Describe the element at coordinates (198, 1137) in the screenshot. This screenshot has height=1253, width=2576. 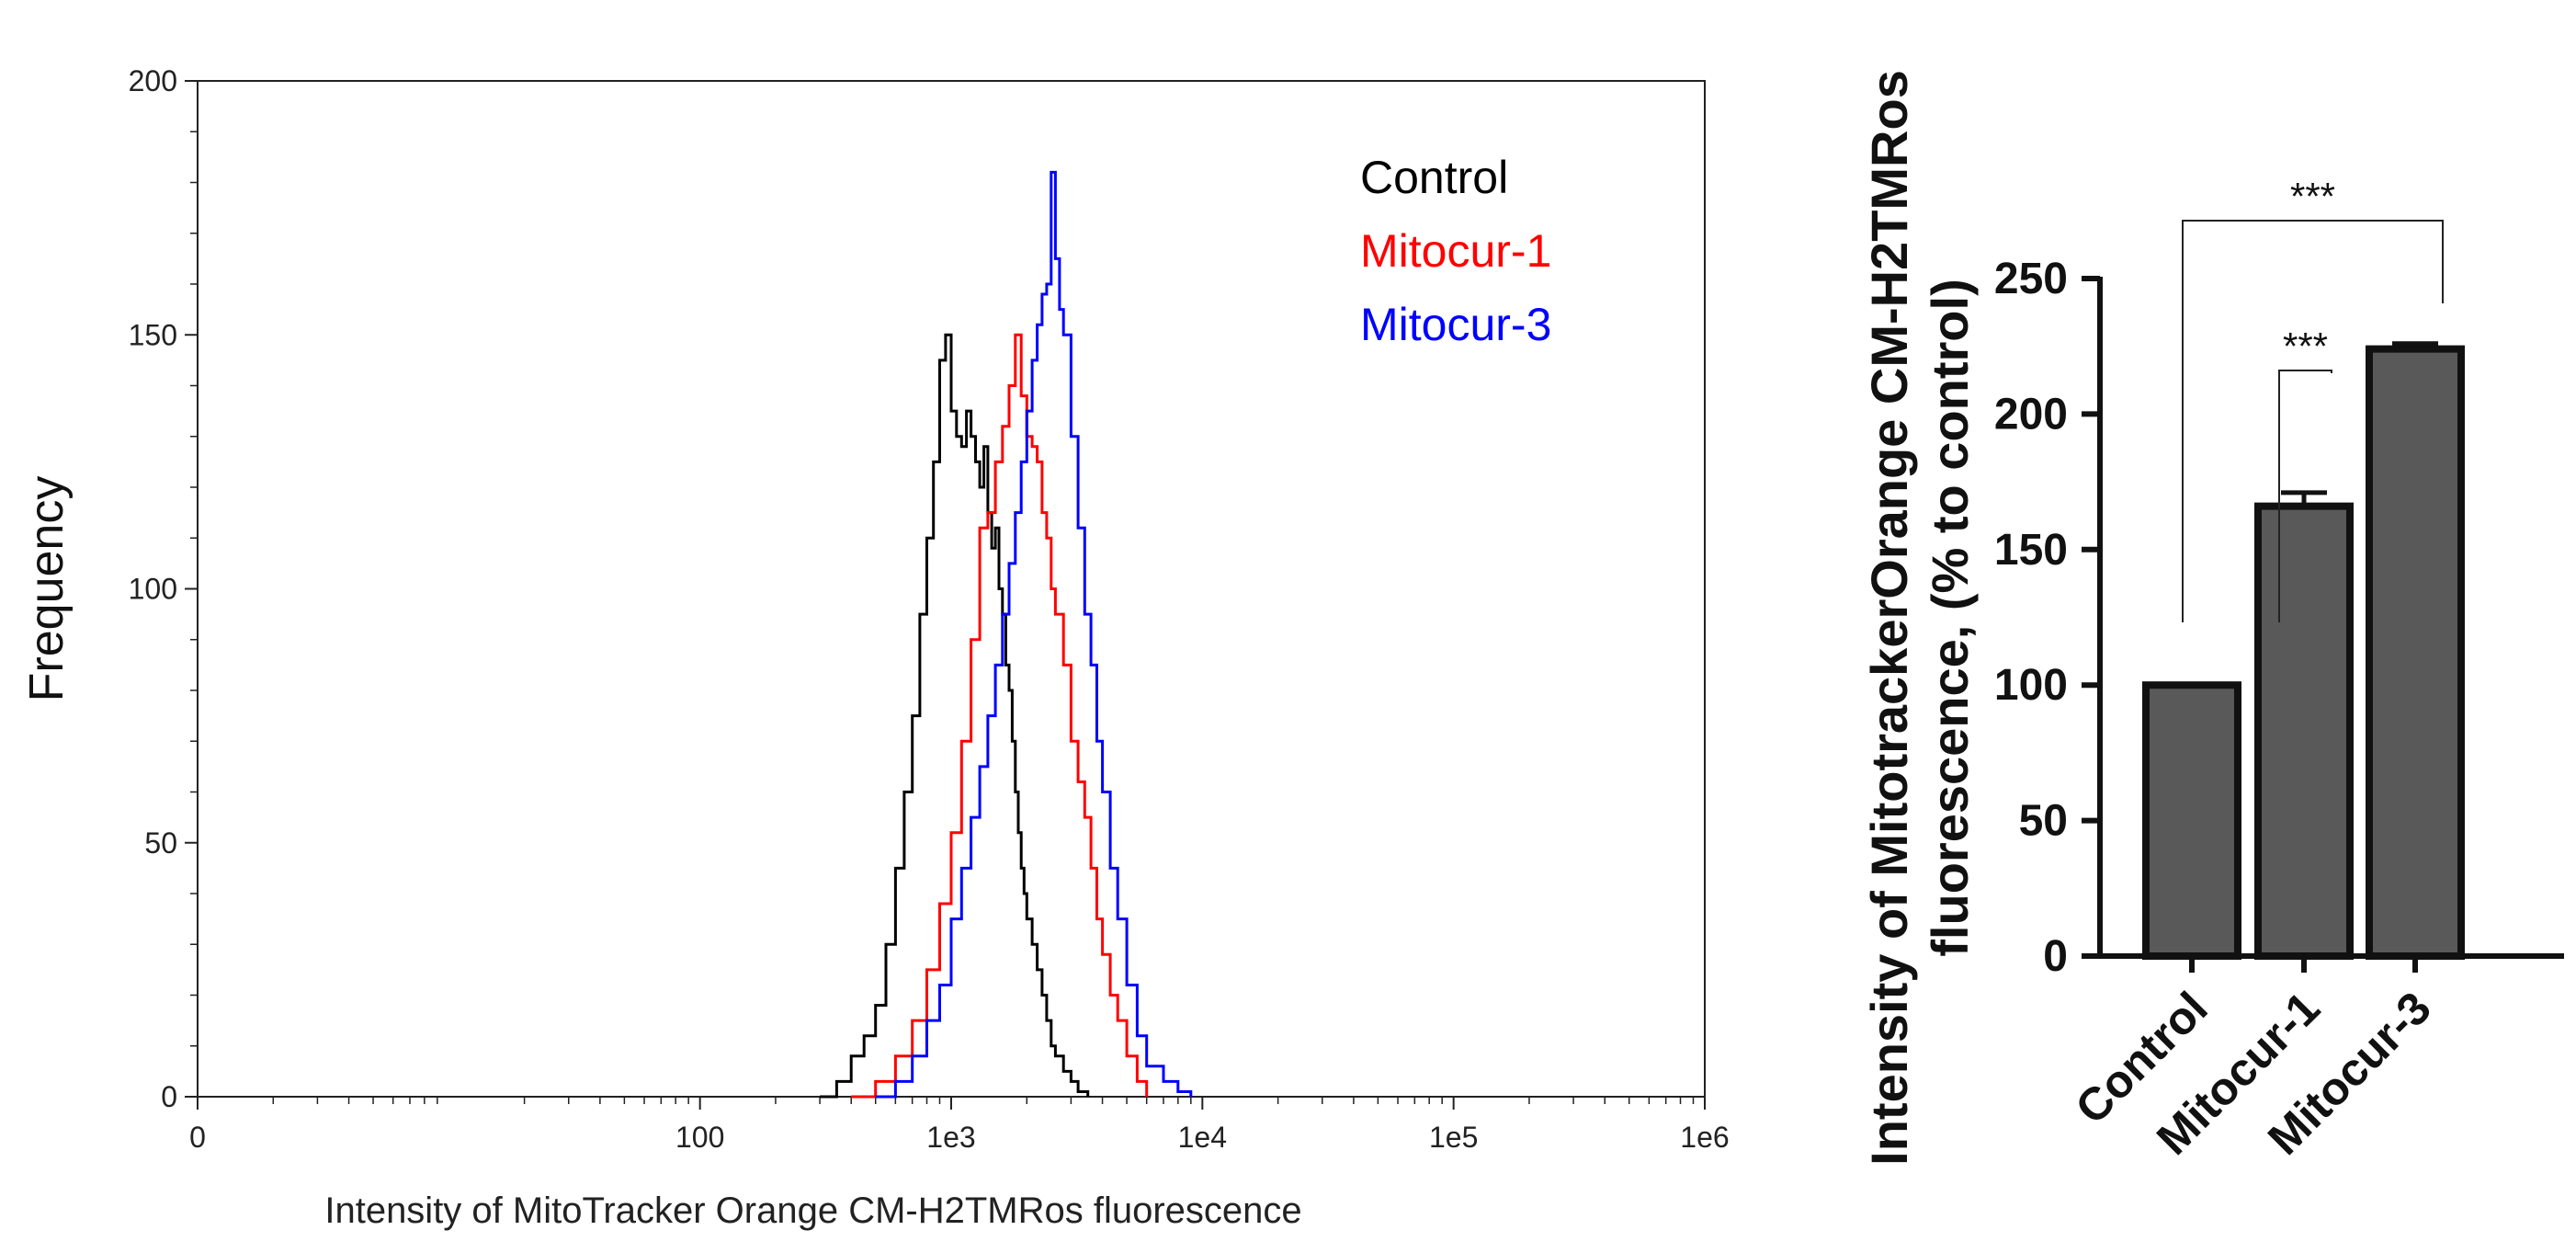
I see `x-tick-label: 0` at that location.